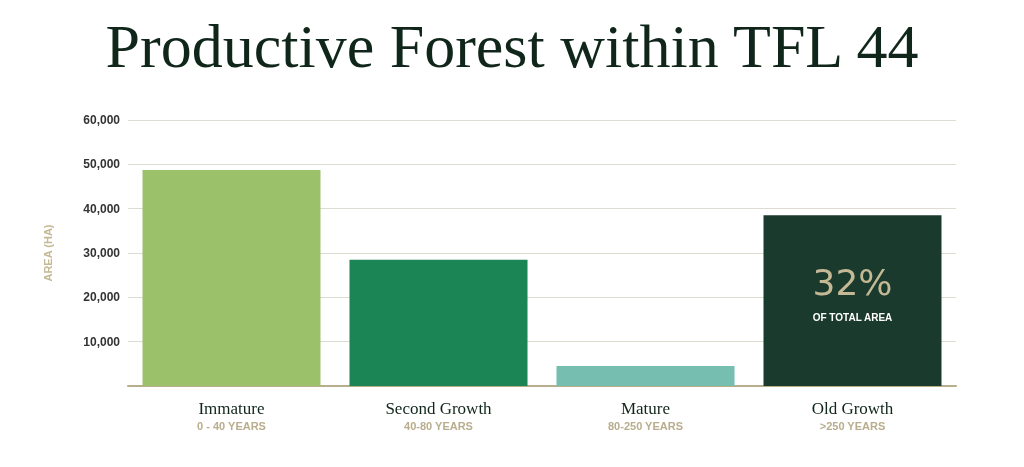 This screenshot has height=467, width=1024. Describe the element at coordinates (231, 415) in the screenshot. I see `x-tick-label: Immature 0 - 40 YEARS` at that location.